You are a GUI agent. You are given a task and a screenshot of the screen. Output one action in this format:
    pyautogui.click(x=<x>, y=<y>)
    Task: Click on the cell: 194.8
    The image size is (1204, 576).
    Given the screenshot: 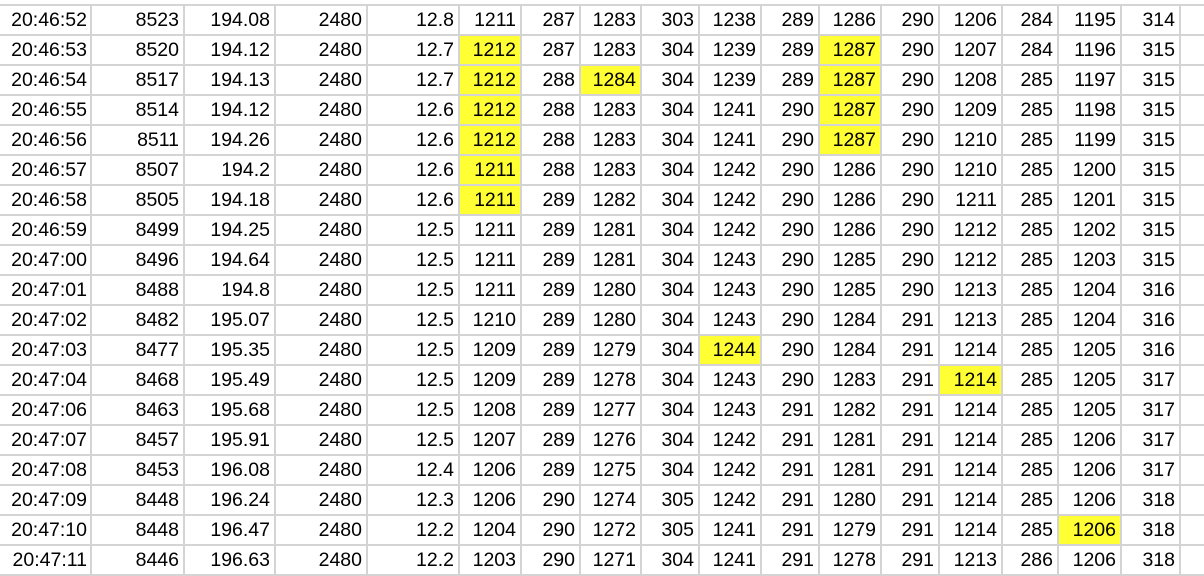 What is the action you would take?
    pyautogui.click(x=229, y=290)
    